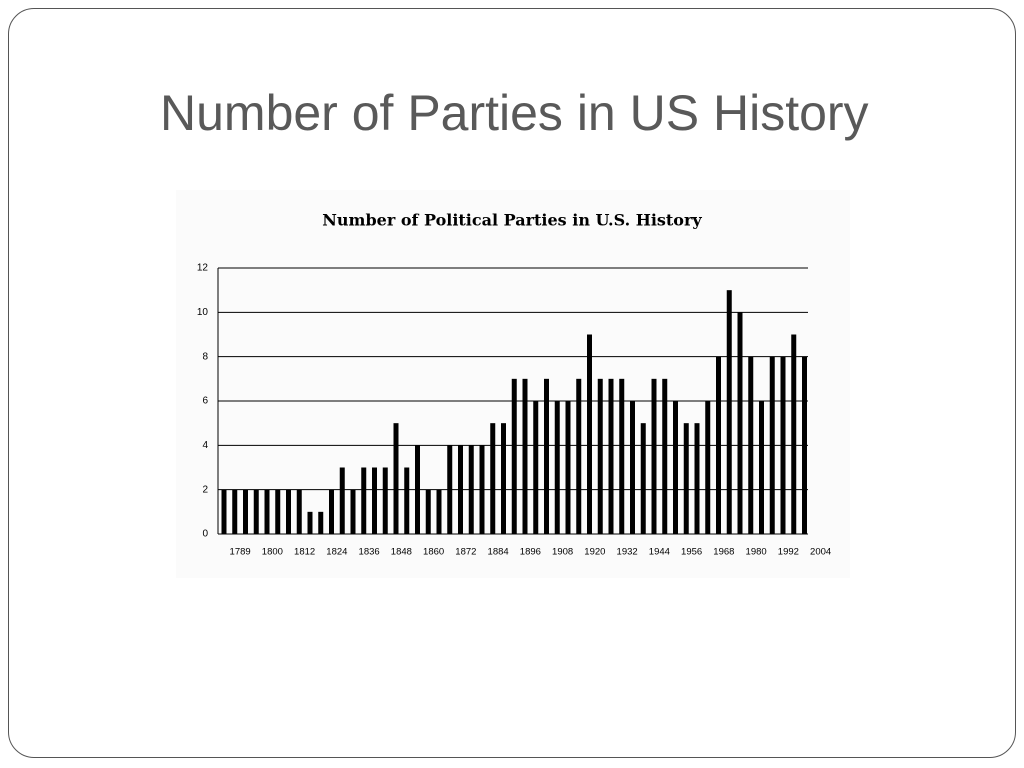 This screenshot has width=1024, height=768. I want to click on x-tick-label: 1908, so click(562, 552).